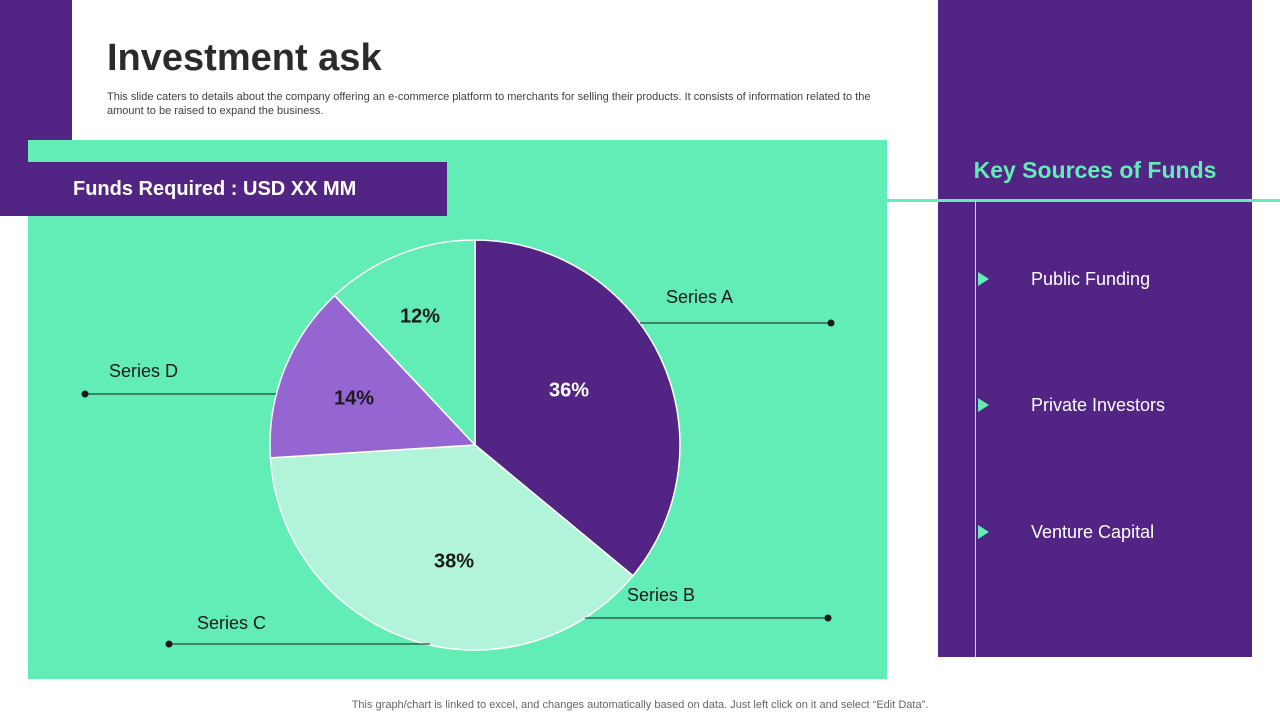  What do you see at coordinates (577, 408) in the screenshot?
I see `pie-slice-series-a` at bounding box center [577, 408].